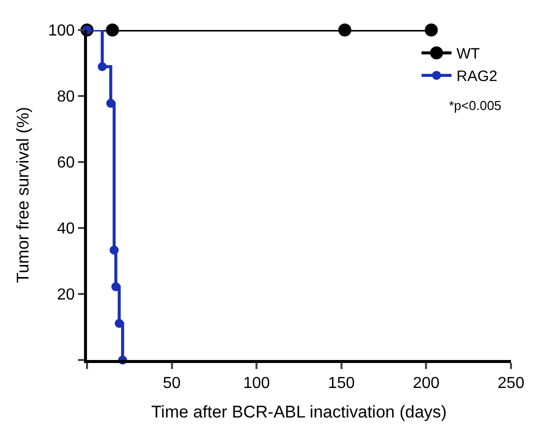  I want to click on x-tick-label: 50, so click(171, 383).